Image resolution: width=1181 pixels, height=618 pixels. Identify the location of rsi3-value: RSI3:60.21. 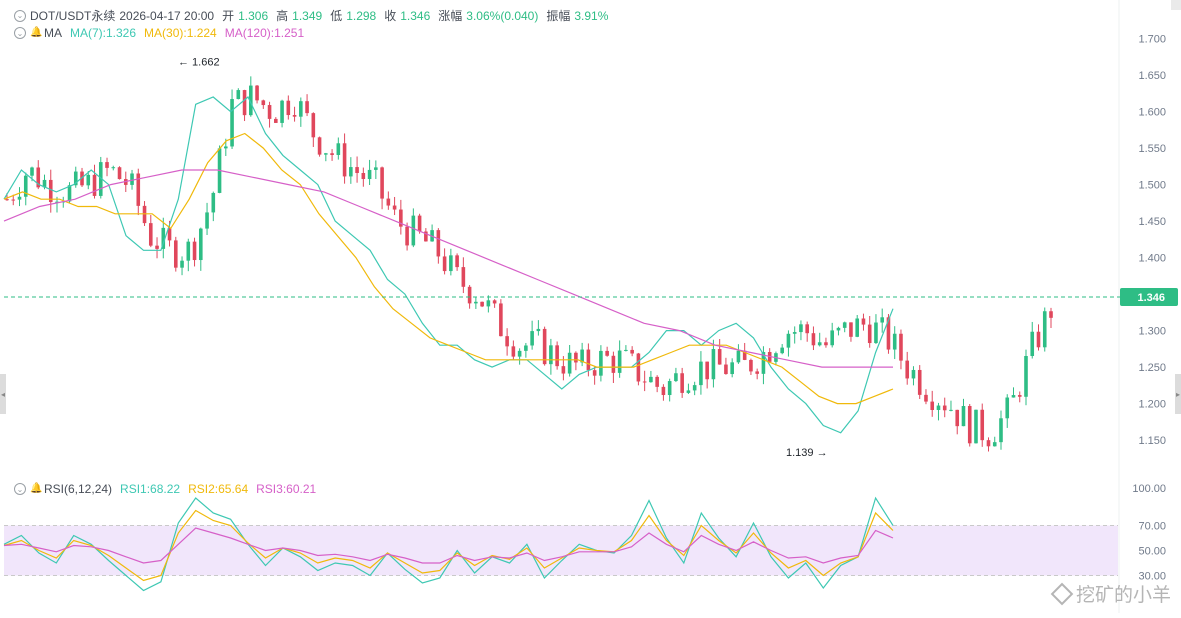
(286, 489).